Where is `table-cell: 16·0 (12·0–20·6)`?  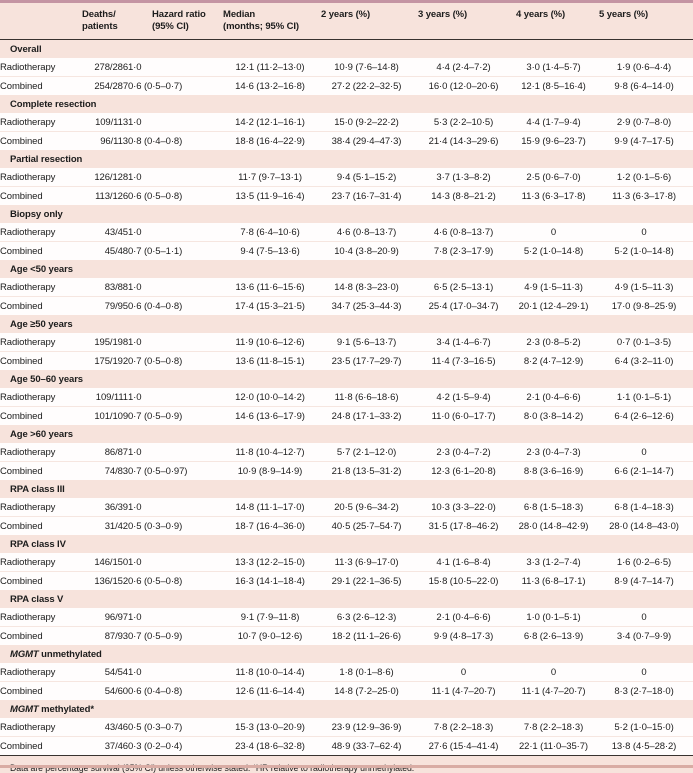
table-cell: 16·0 (12·0–20·6) is located at coordinates (463, 85).